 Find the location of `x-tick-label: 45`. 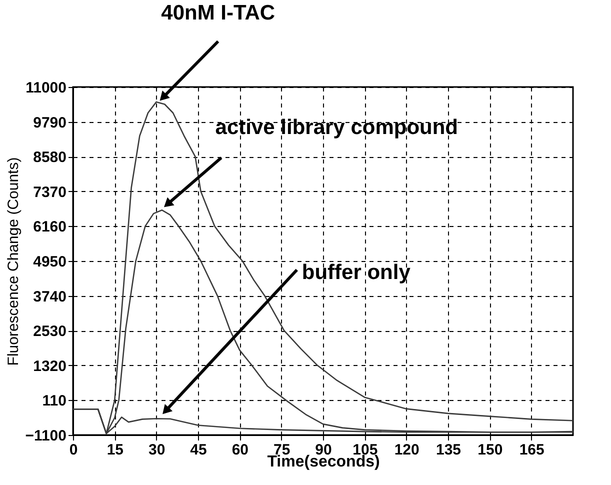

x-tick-label: 45 is located at coordinates (198, 450).